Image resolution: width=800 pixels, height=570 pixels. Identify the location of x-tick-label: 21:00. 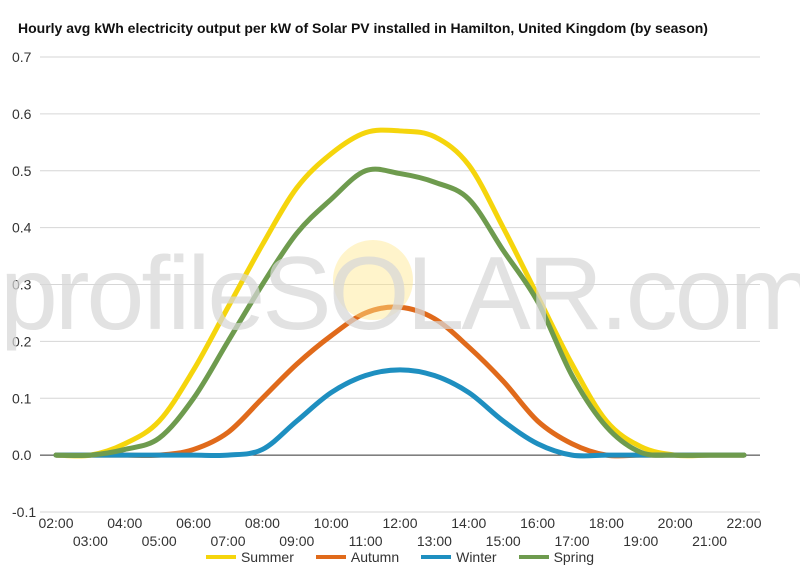
(709, 541).